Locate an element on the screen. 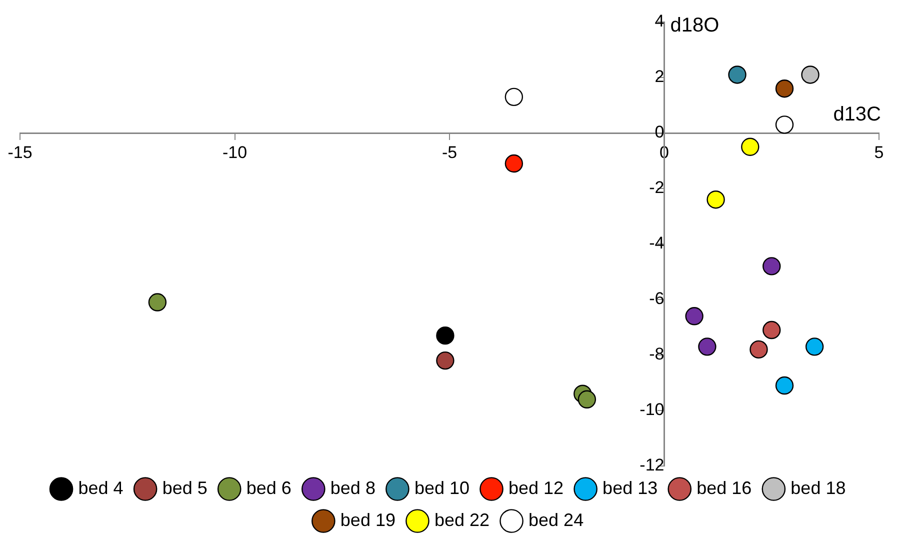  x-tick-label: -10 is located at coordinates (235, 152).